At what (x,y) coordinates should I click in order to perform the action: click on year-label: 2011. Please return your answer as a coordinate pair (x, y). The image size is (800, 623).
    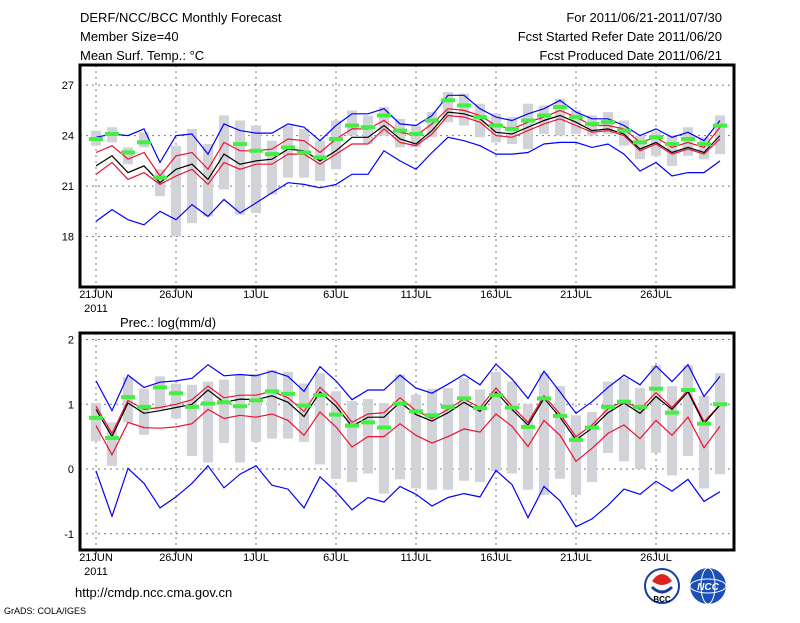
    Looking at the image, I should click on (96, 309).